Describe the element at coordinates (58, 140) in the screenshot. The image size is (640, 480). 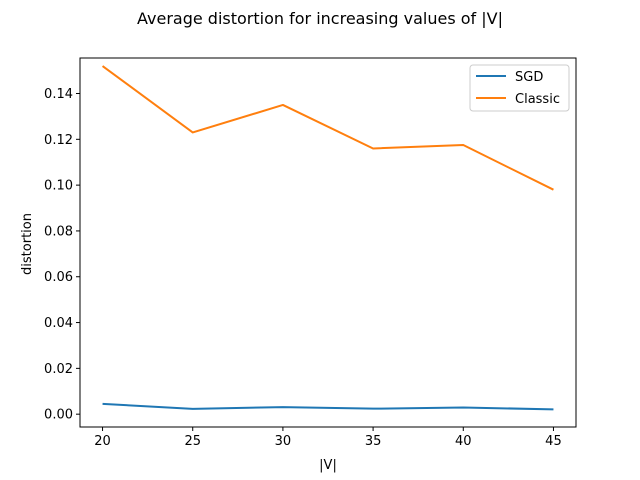
I see `y-tick-label: 0.12` at that location.